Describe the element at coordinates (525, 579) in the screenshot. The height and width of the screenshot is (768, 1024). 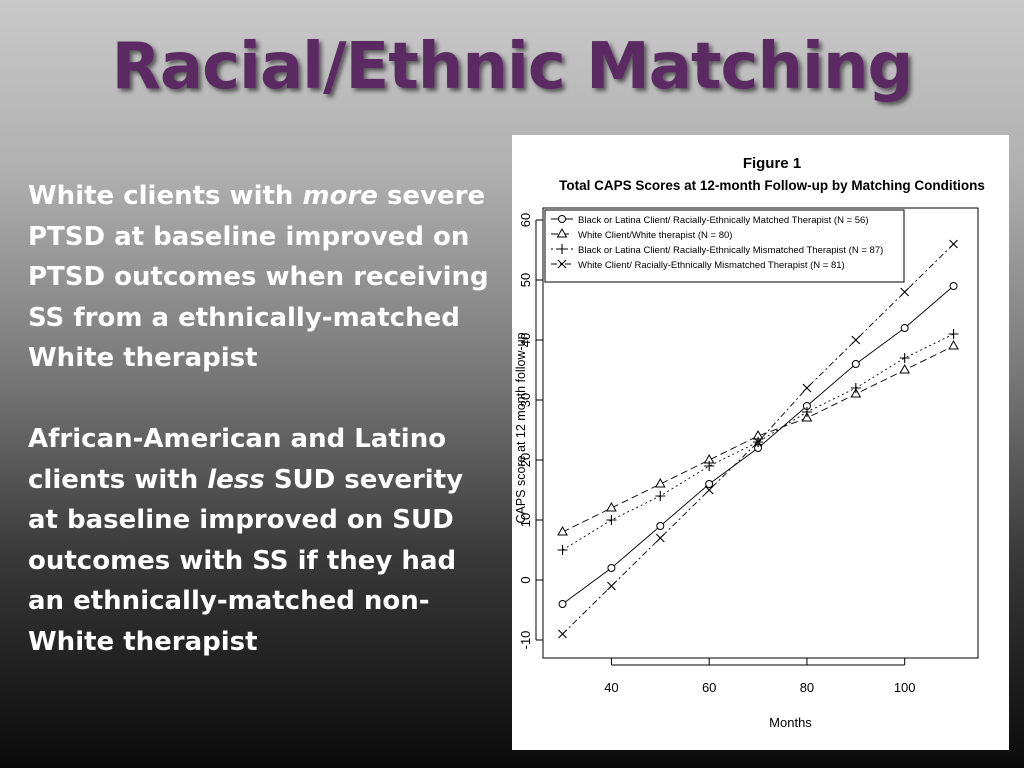
I see `y-tick-label: 0` at that location.